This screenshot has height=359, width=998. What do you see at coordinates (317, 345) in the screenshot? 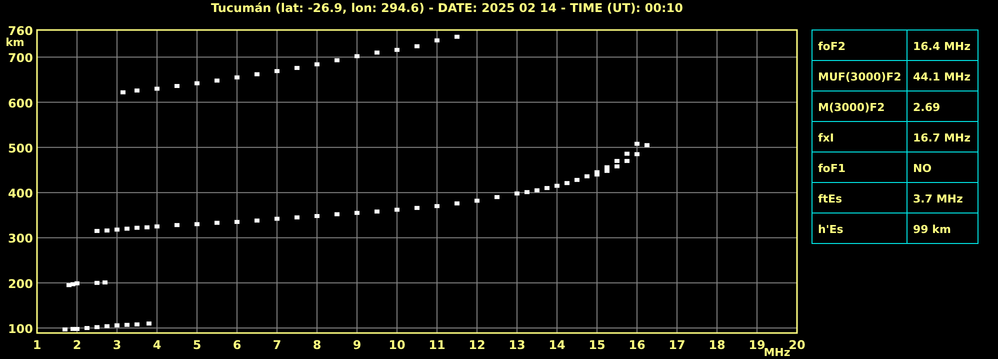
I see `x-tick-label: 8` at bounding box center [317, 345].